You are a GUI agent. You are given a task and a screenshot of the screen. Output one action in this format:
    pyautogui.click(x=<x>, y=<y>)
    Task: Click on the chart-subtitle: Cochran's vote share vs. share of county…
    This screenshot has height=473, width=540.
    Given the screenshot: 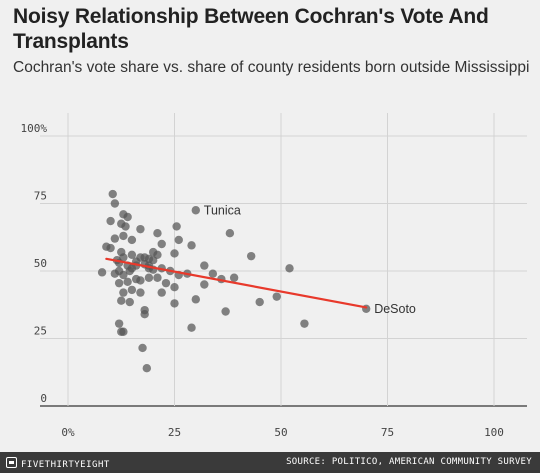 What is the action you would take?
    pyautogui.click(x=271, y=67)
    